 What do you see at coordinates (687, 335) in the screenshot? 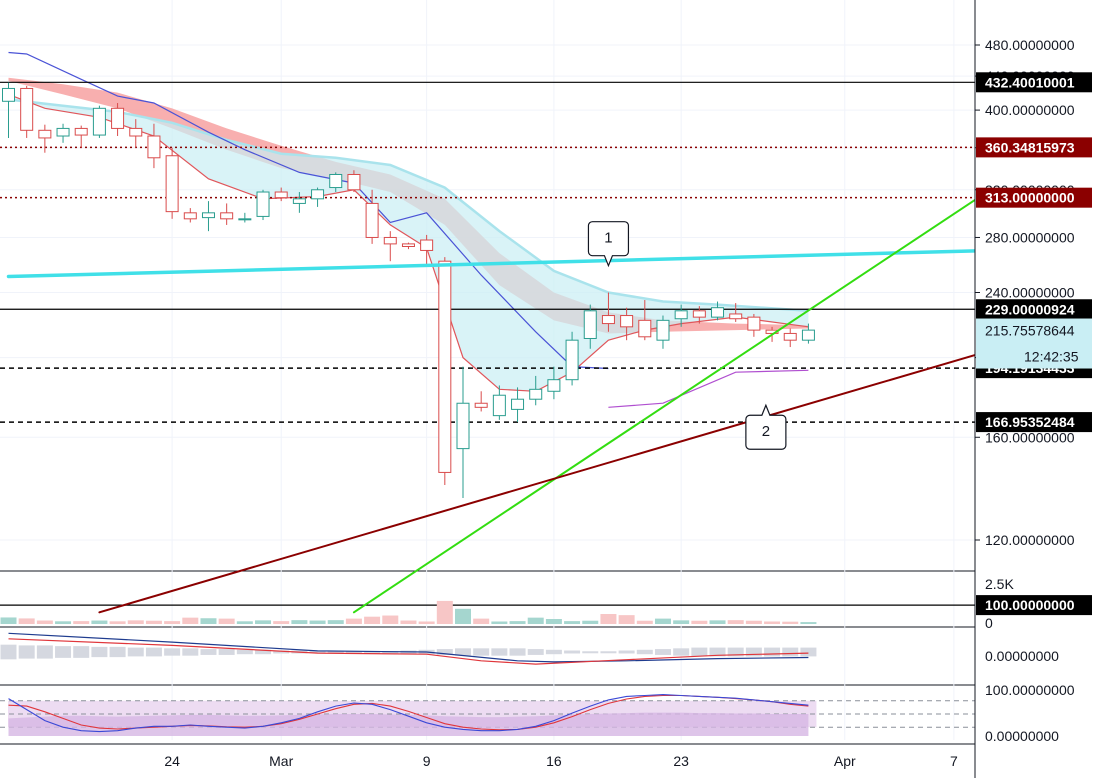
I see `callout-annotations: 12` at bounding box center [687, 335].